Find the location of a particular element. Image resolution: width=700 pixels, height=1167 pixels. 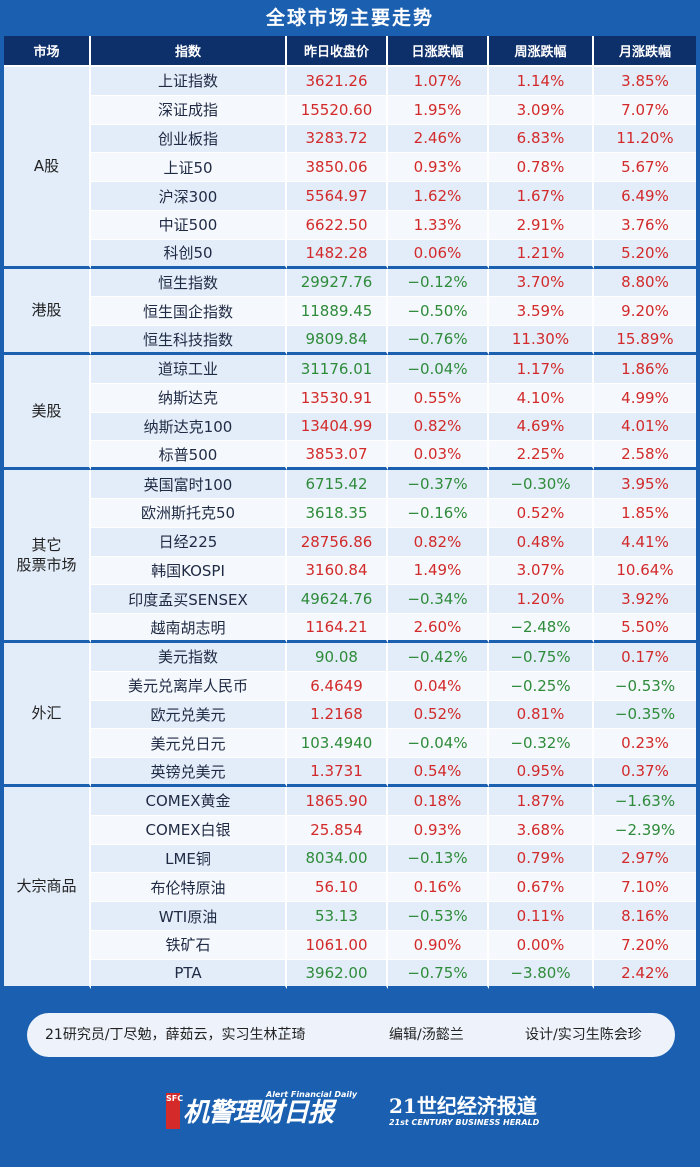

monthly-change: 10.64% is located at coordinates (645, 571).